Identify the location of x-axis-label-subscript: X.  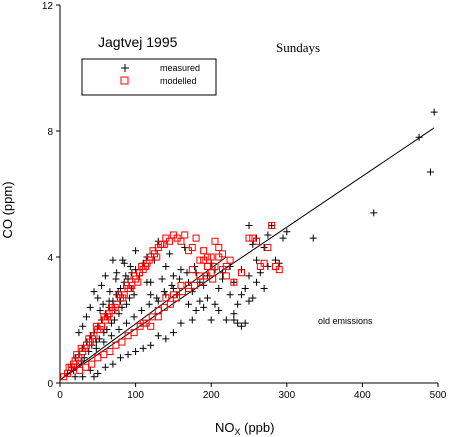
(238, 432).